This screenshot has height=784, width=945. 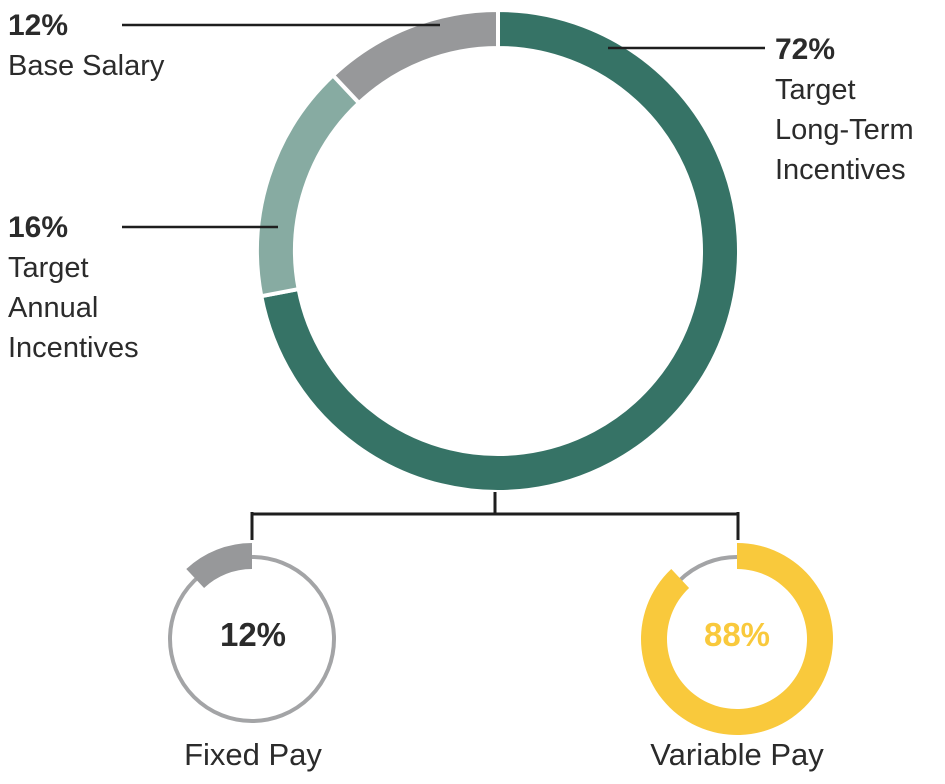 I want to click on label-long-term-incentives-line-2: Long-Term, so click(x=844, y=130).